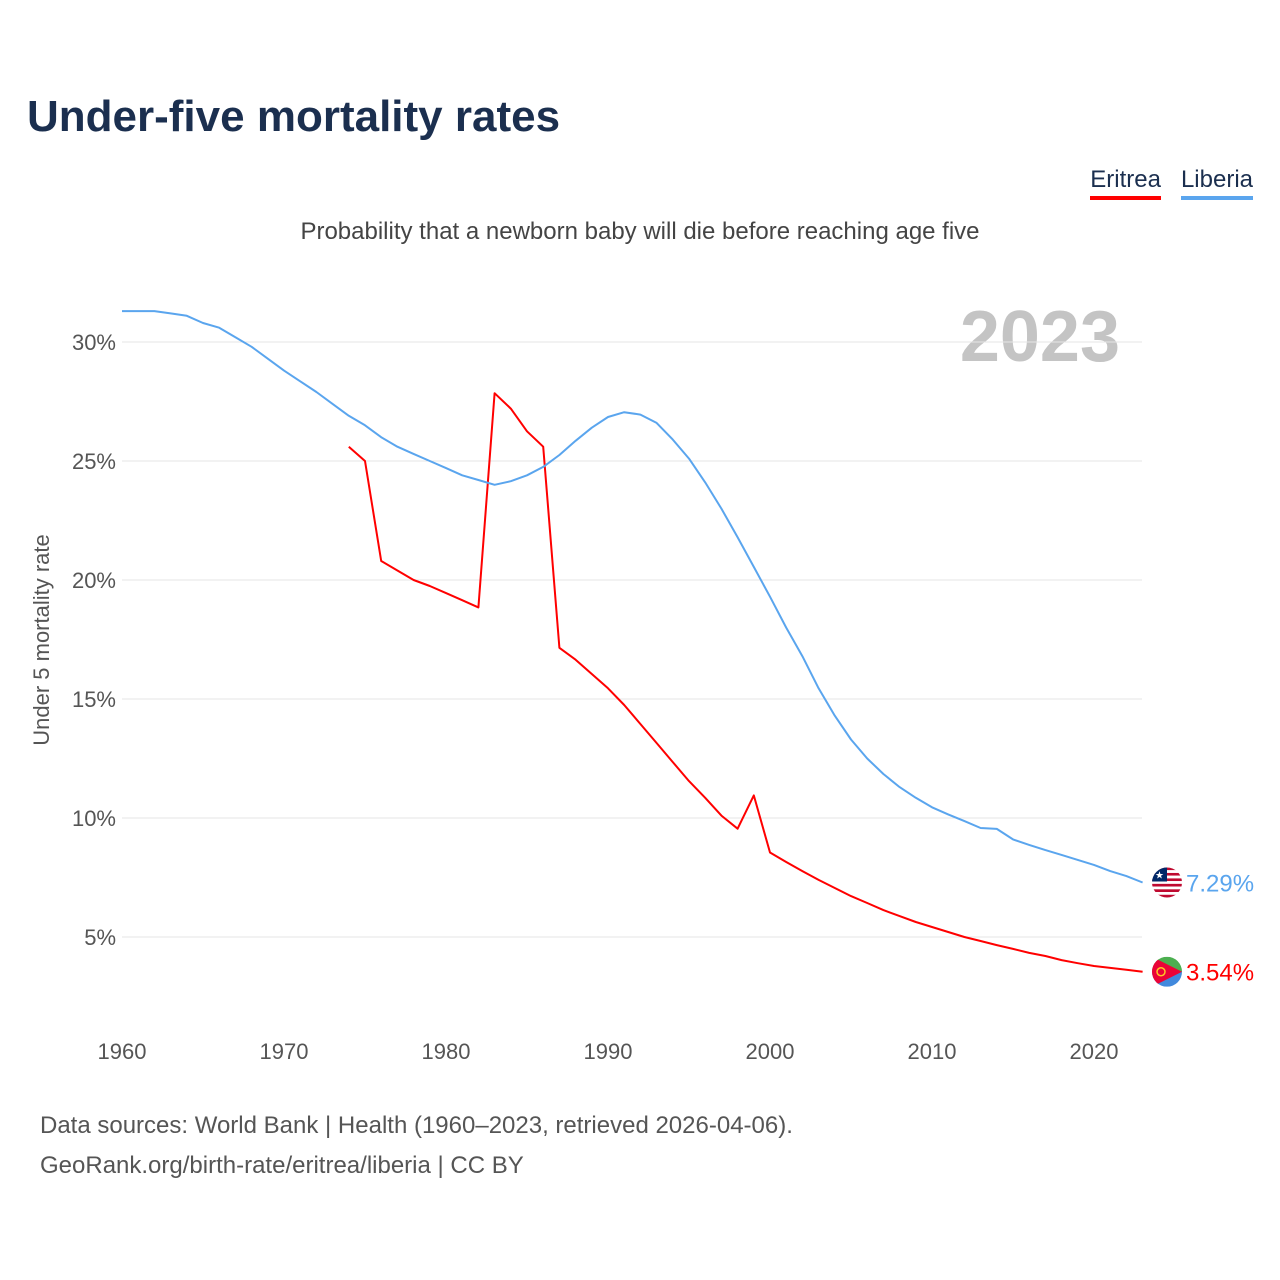 This screenshot has height=1280, width=1280. What do you see at coordinates (1040, 337) in the screenshot?
I see `year-watermark: 2023` at bounding box center [1040, 337].